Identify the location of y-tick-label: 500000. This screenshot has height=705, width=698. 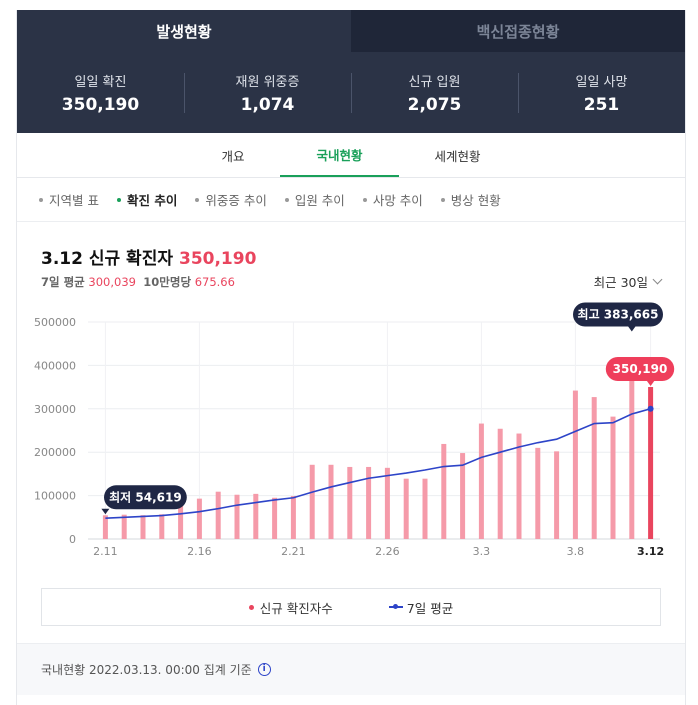
(55, 322).